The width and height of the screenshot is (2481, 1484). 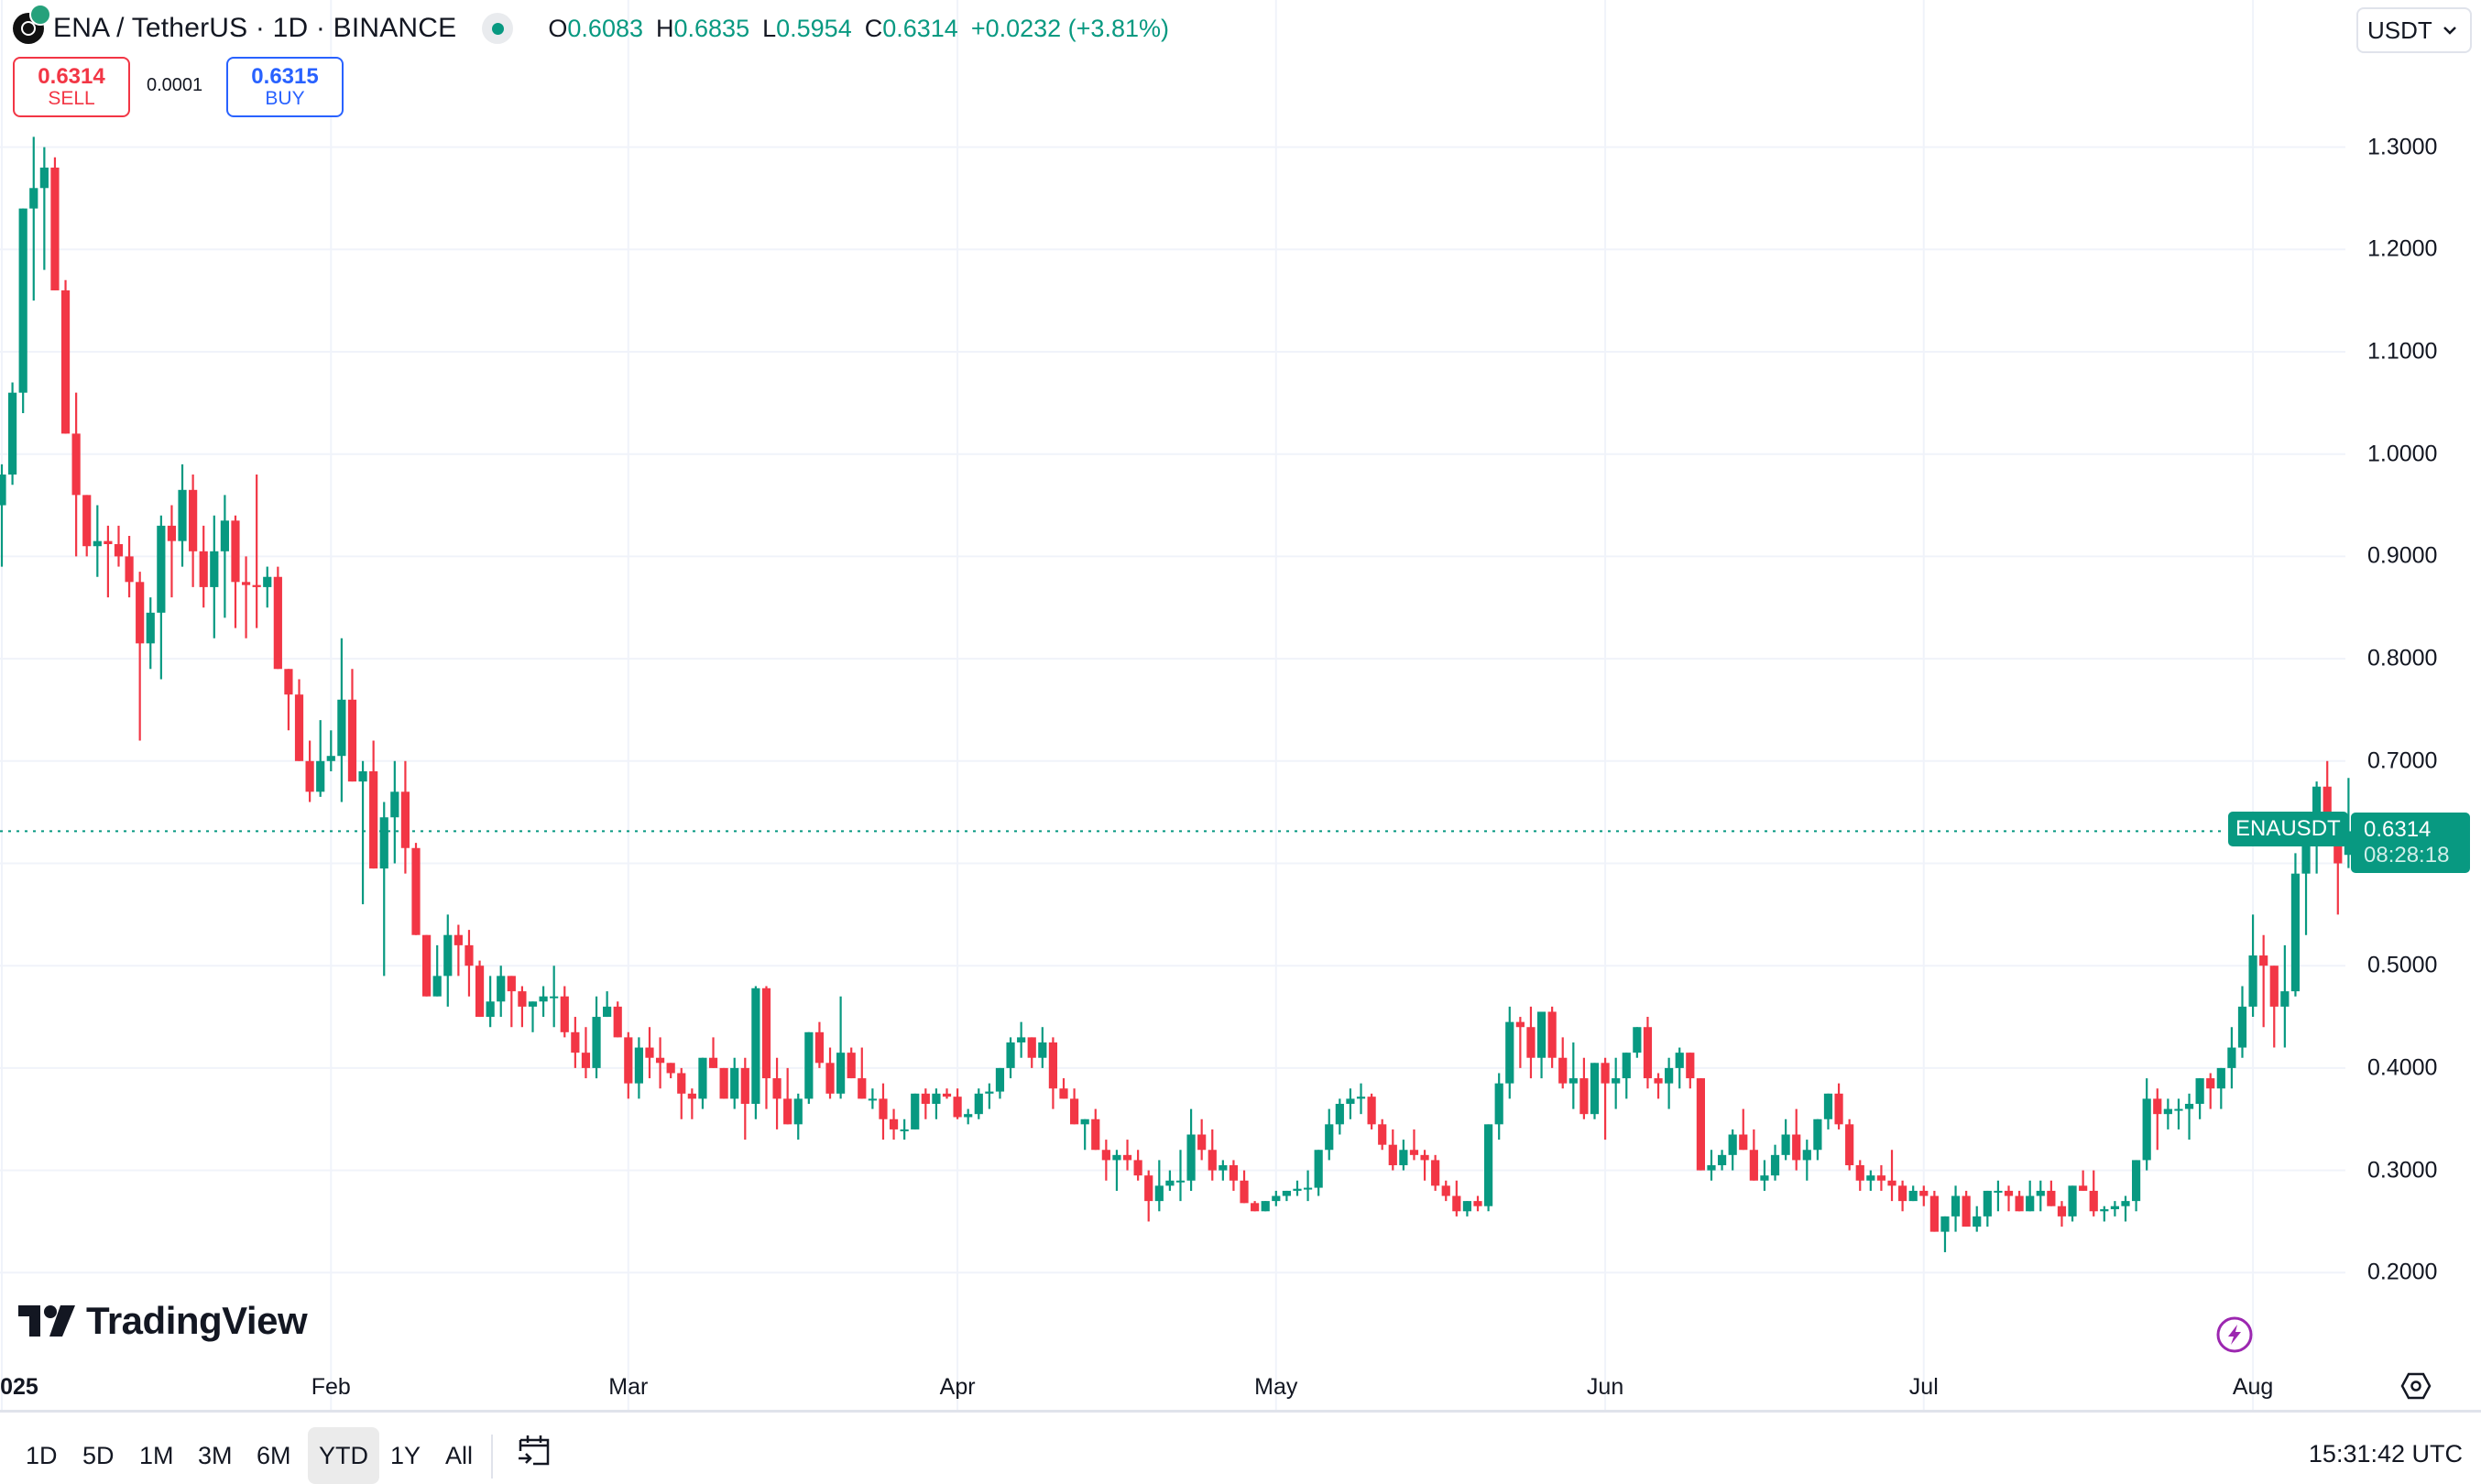 What do you see at coordinates (2407, 855) in the screenshot?
I see `bar-countdown: 08:28:18` at bounding box center [2407, 855].